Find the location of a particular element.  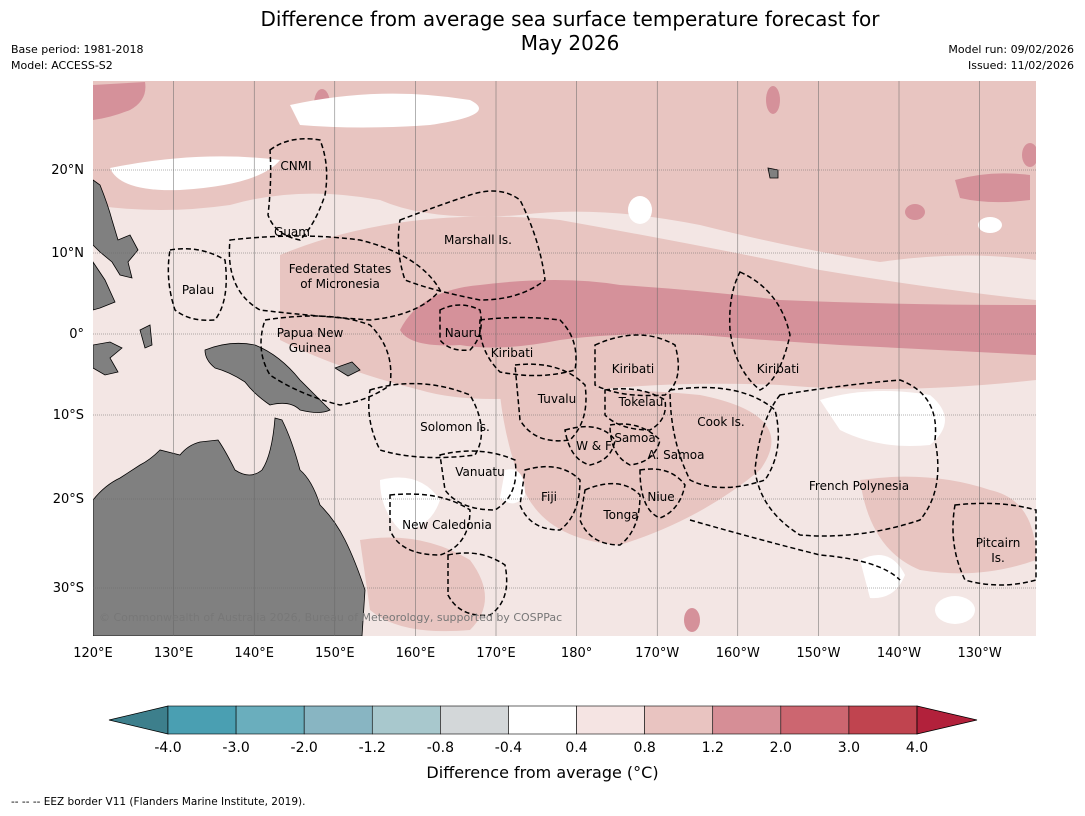

label-vanuatu: Vanuatu is located at coordinates (480, 472).